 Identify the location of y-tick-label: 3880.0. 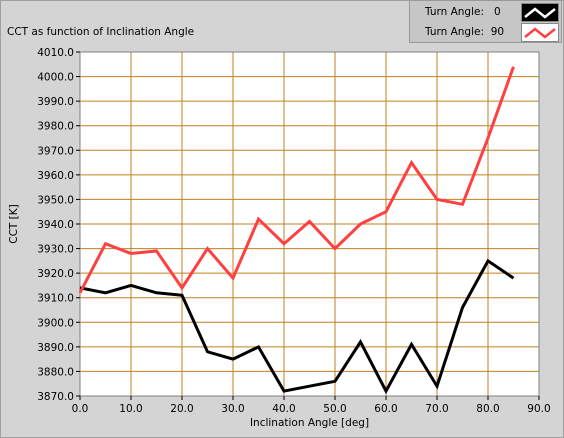
(55, 372).